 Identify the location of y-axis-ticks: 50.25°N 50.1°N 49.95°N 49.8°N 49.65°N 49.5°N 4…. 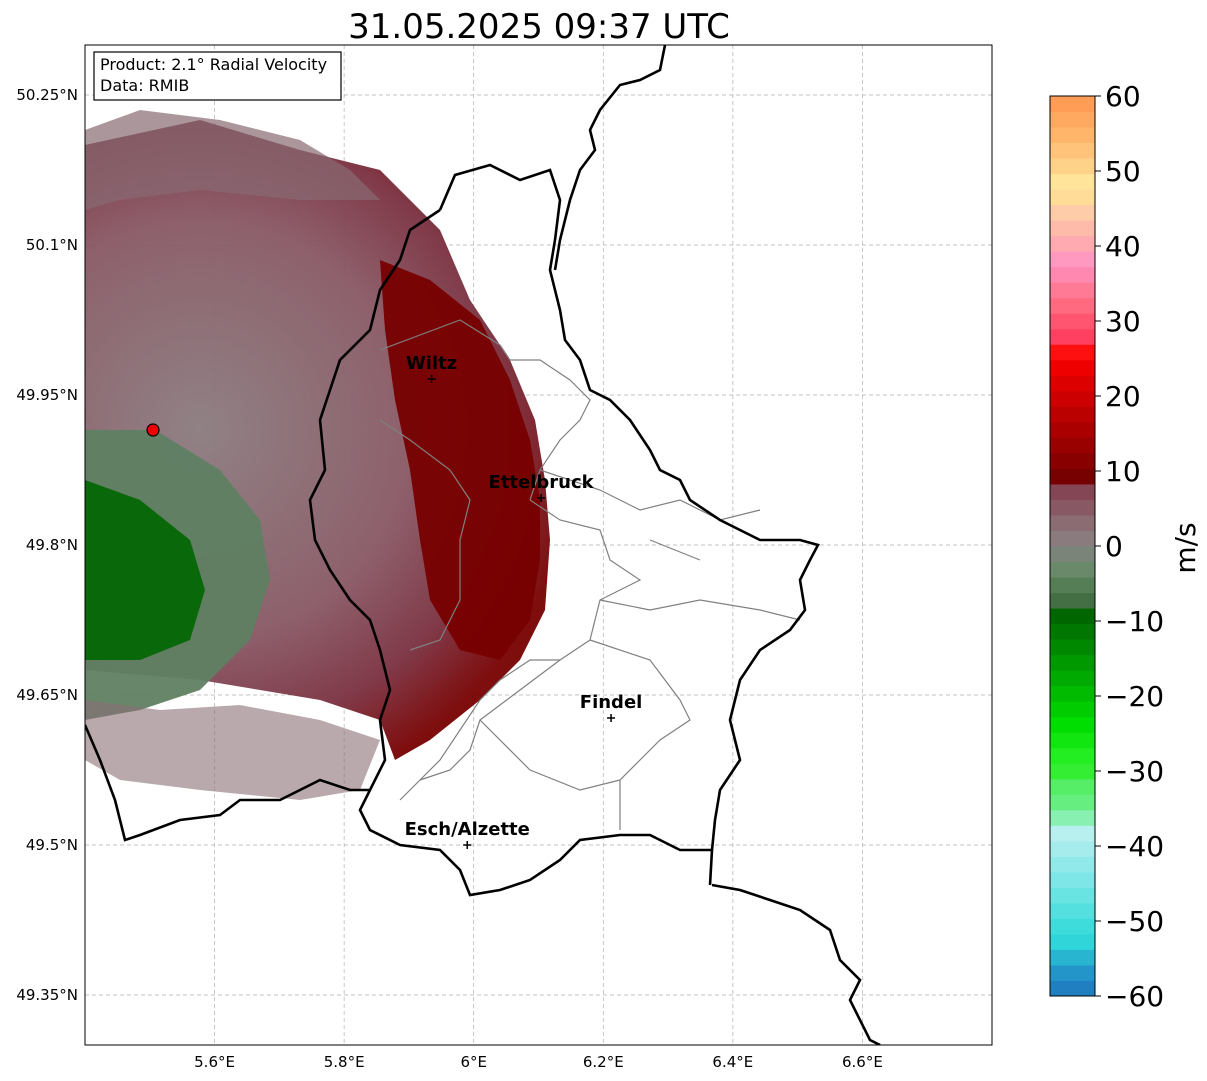
(47, 545).